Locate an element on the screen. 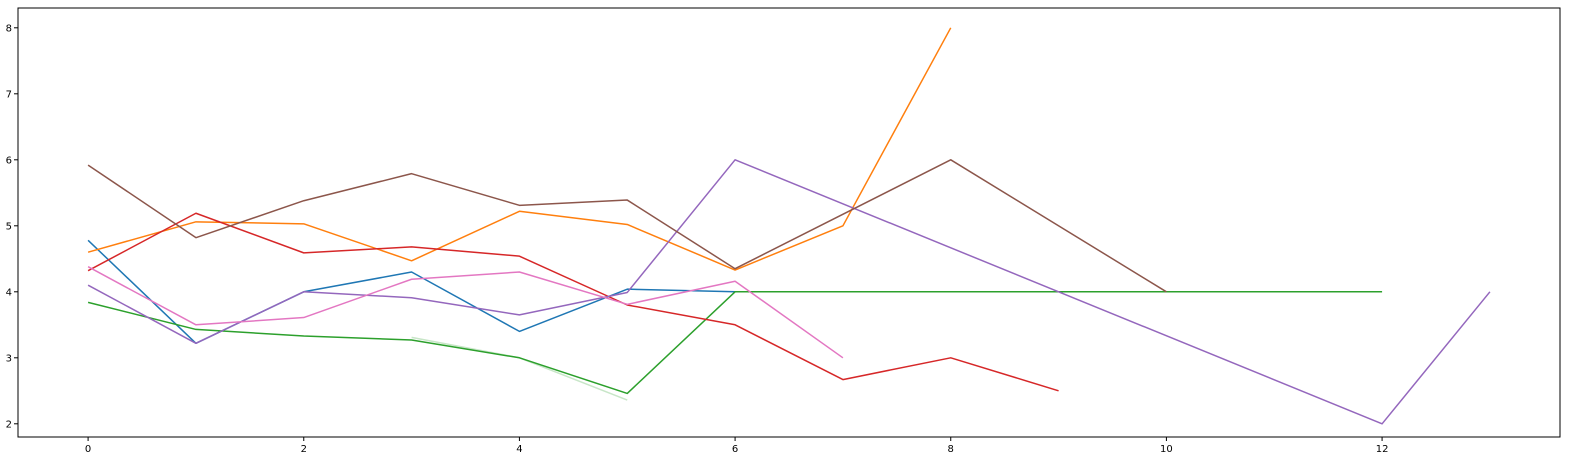 This screenshot has height=467, width=1587. y-tick-label: 6 is located at coordinates (9, 160).